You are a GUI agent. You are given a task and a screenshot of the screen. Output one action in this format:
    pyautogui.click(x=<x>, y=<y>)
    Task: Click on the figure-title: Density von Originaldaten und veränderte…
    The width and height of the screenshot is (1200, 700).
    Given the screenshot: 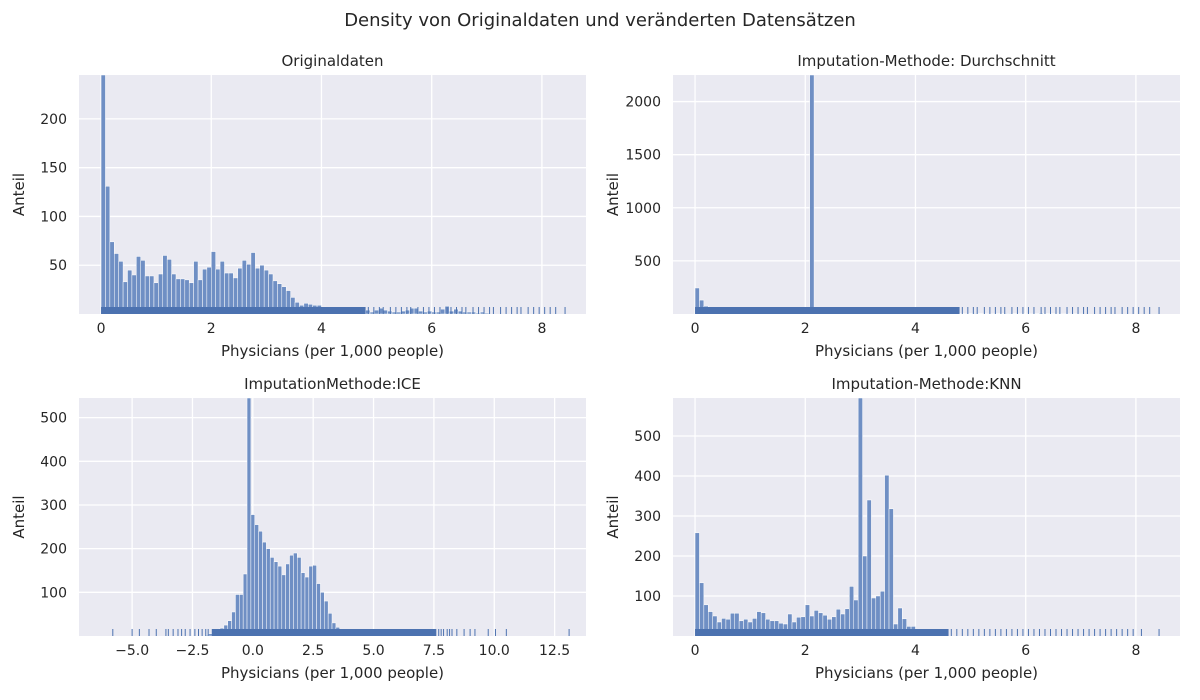 What is the action you would take?
    pyautogui.click(x=600, y=20)
    